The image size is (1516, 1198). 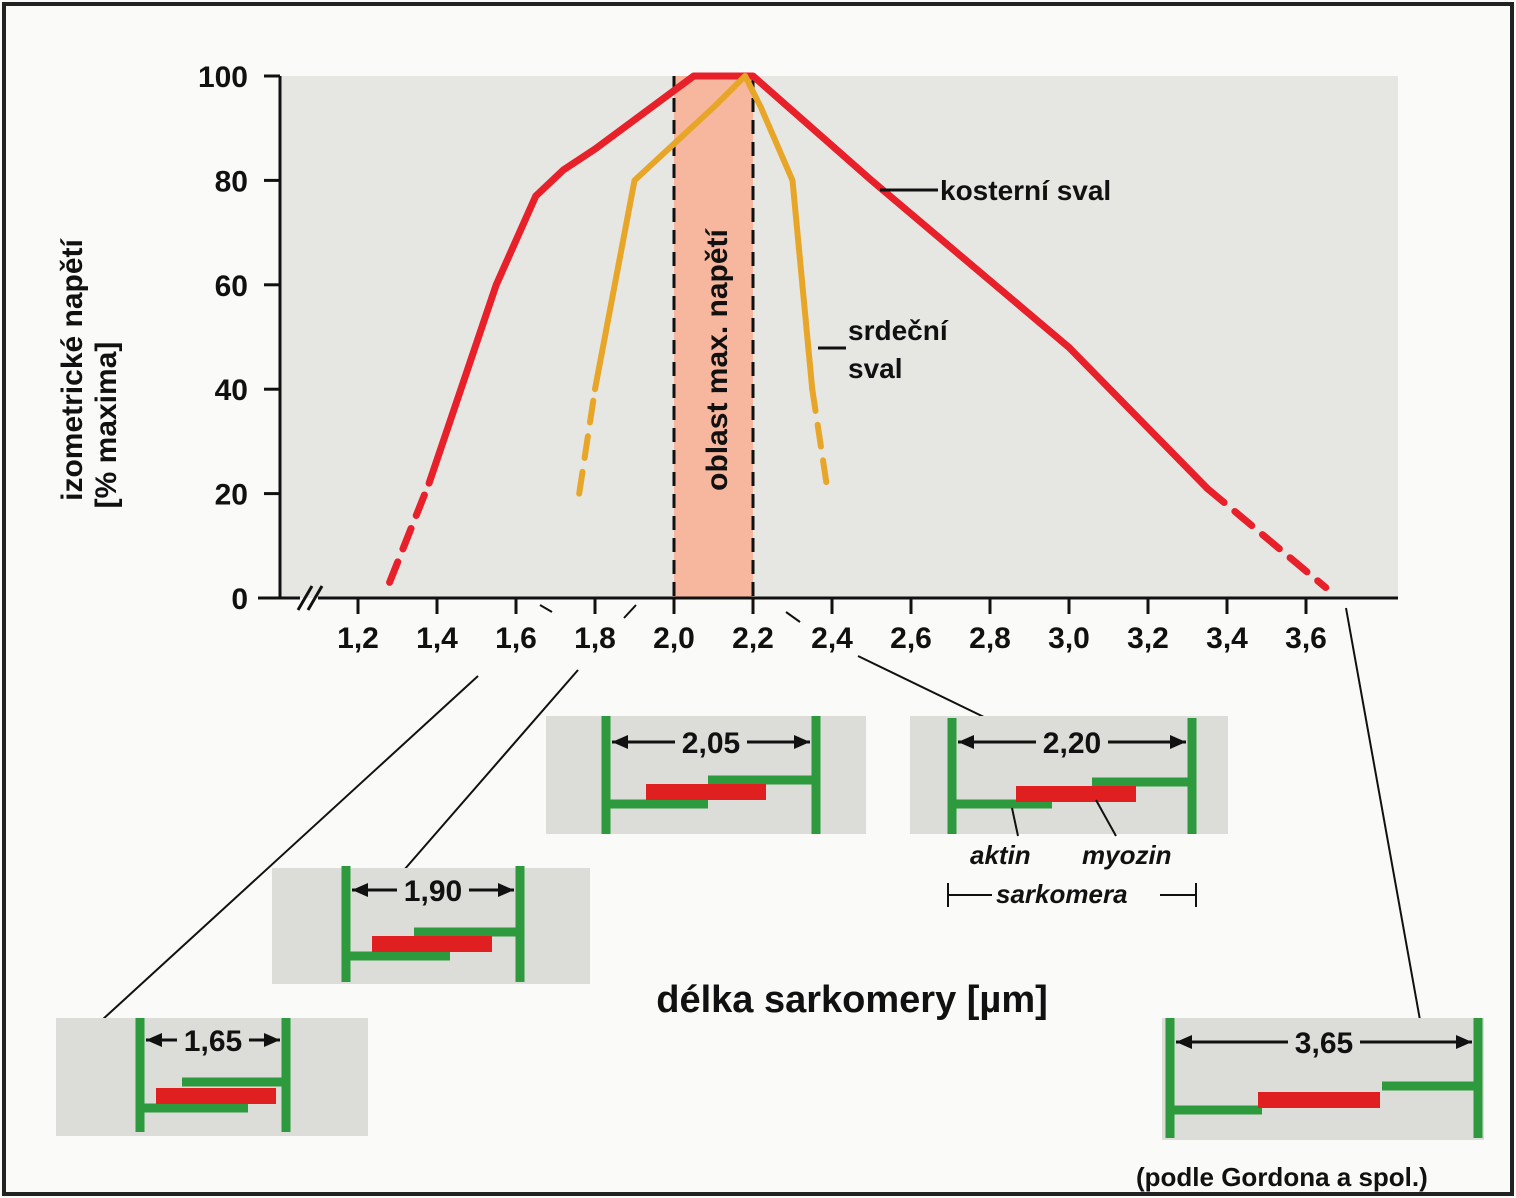 What do you see at coordinates (106, 425) in the screenshot?
I see `y-axis-unit: [% maxima]` at bounding box center [106, 425].